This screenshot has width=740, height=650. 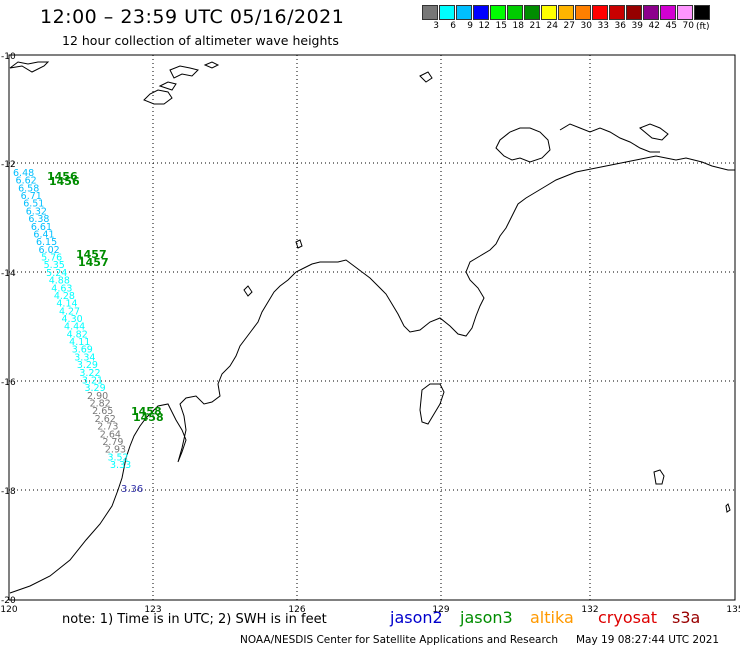 I want to click on track-value: 4.63, so click(x=61, y=288).